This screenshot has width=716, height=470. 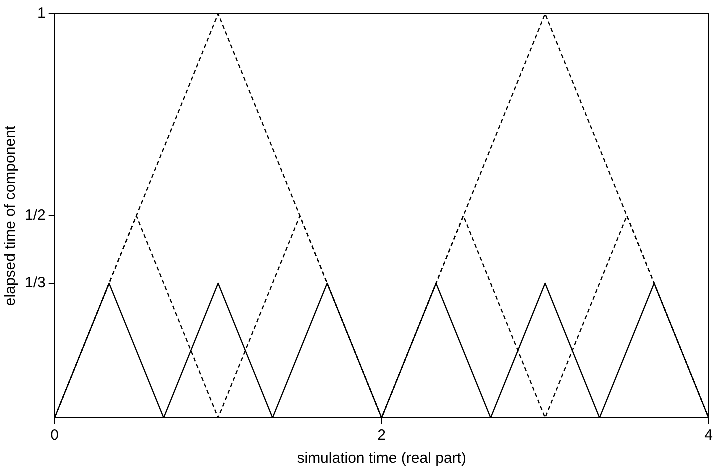 I want to click on y-axis-title: elapsed time of component, so click(x=11, y=215).